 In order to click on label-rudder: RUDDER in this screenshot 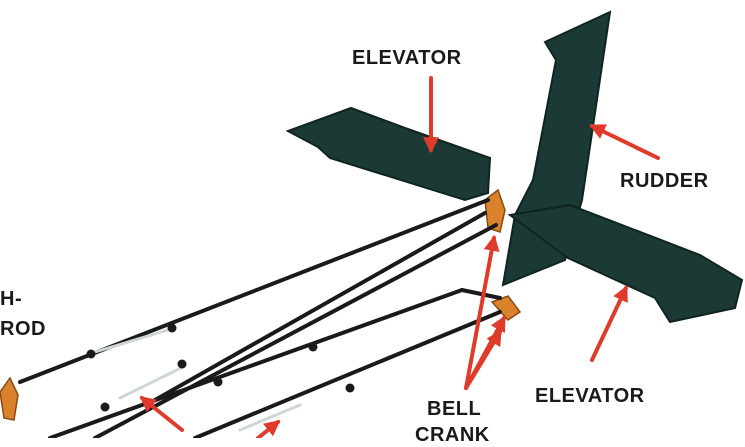, I will do `click(664, 181)`.